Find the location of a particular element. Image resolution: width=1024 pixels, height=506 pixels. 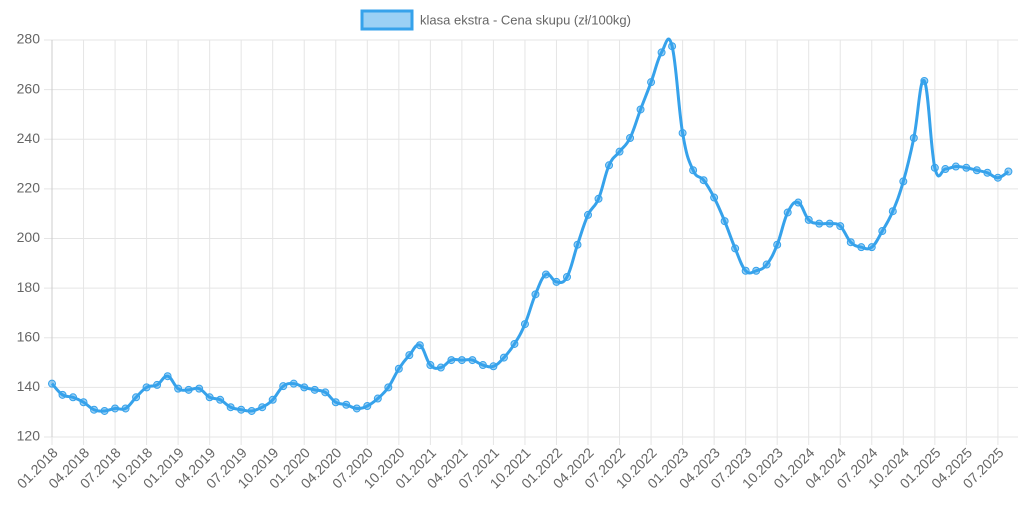

y-tick-label: 240 is located at coordinates (29, 138).